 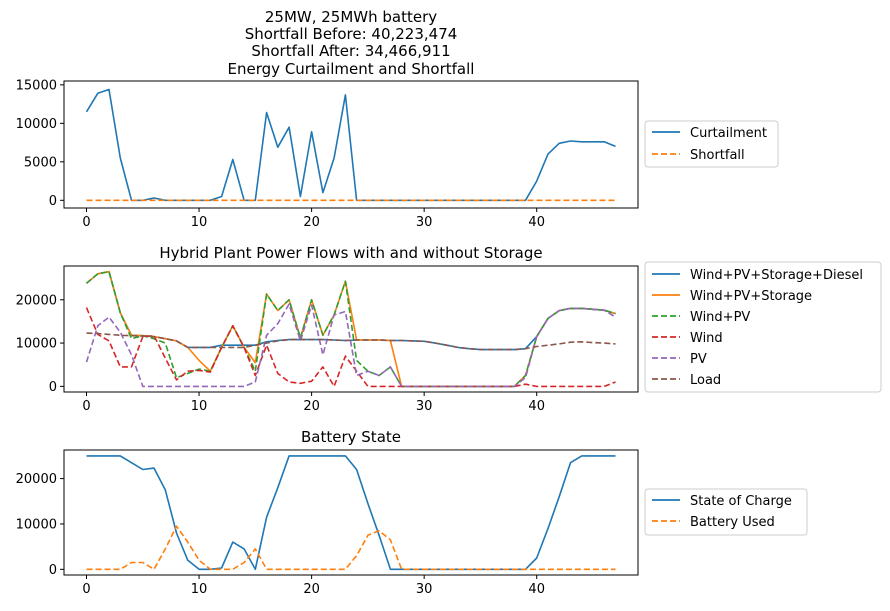 I want to click on series-pv-line, so click(x=350, y=345).